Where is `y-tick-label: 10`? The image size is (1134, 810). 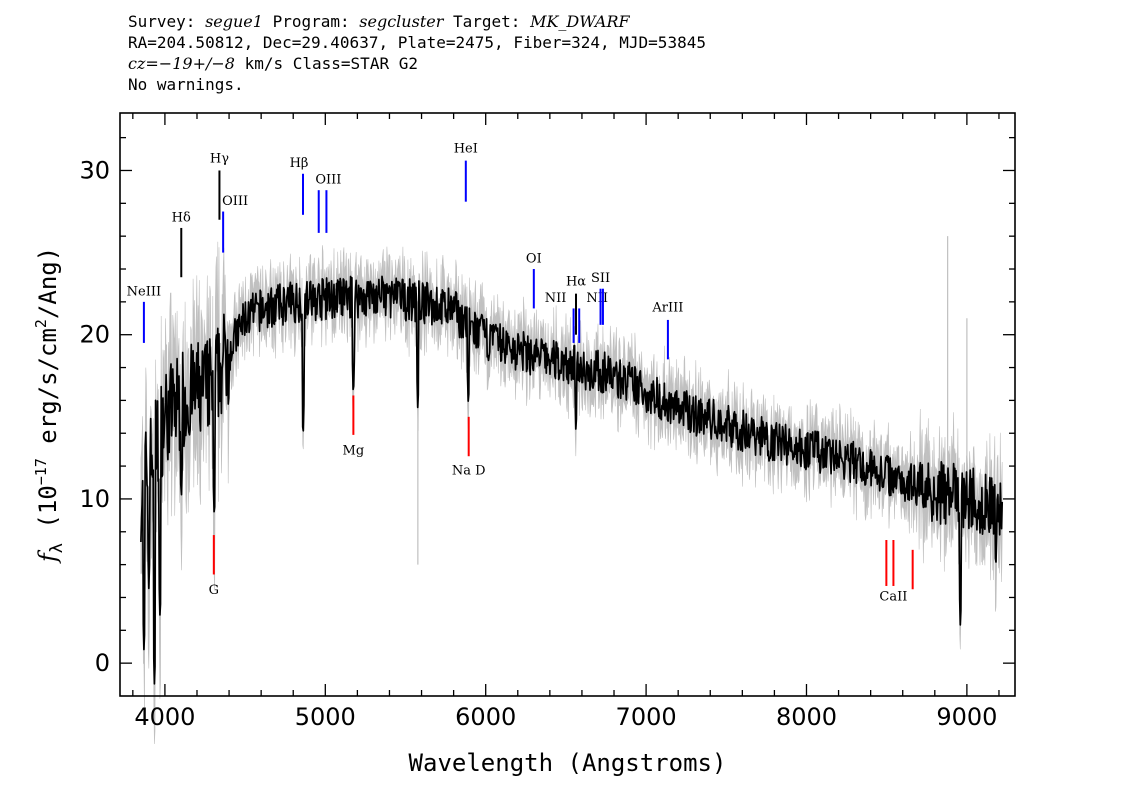 y-tick-label: 10 is located at coordinates (94, 499).